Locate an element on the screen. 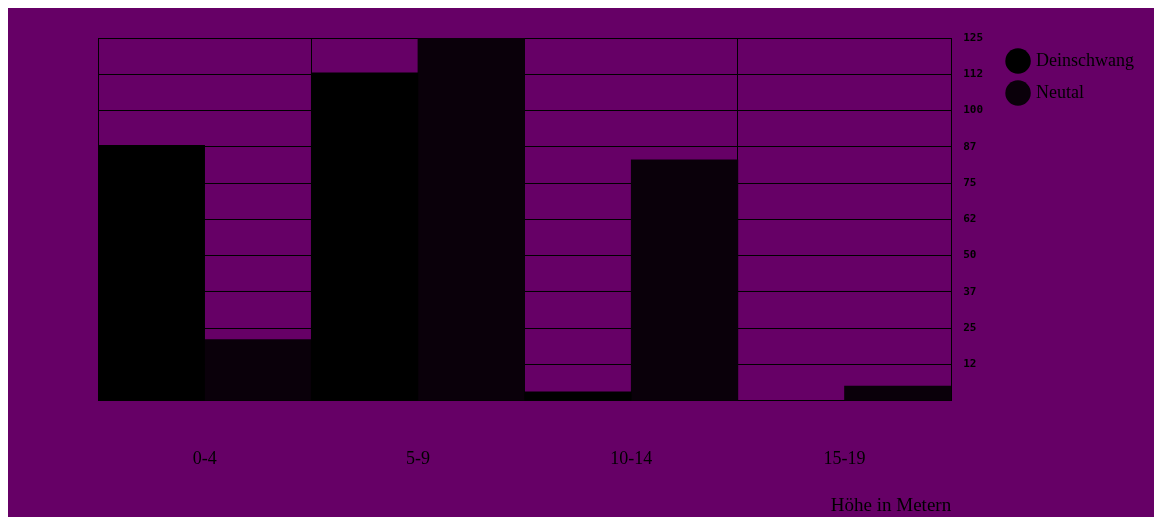 The image size is (1162, 517). x-axis-title: Höhe in Metern is located at coordinates (891, 504).